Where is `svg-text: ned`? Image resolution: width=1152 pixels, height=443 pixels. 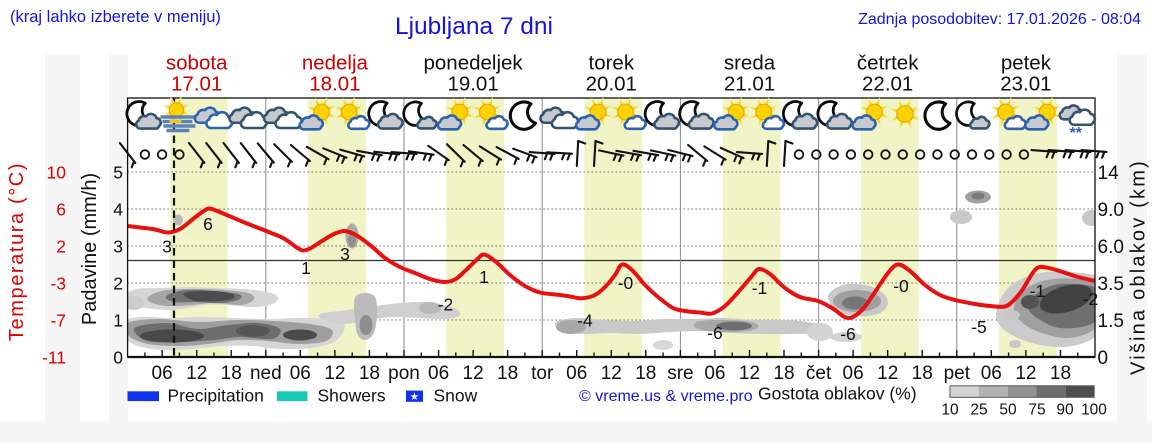 svg-text: ned is located at coordinates (266, 373).